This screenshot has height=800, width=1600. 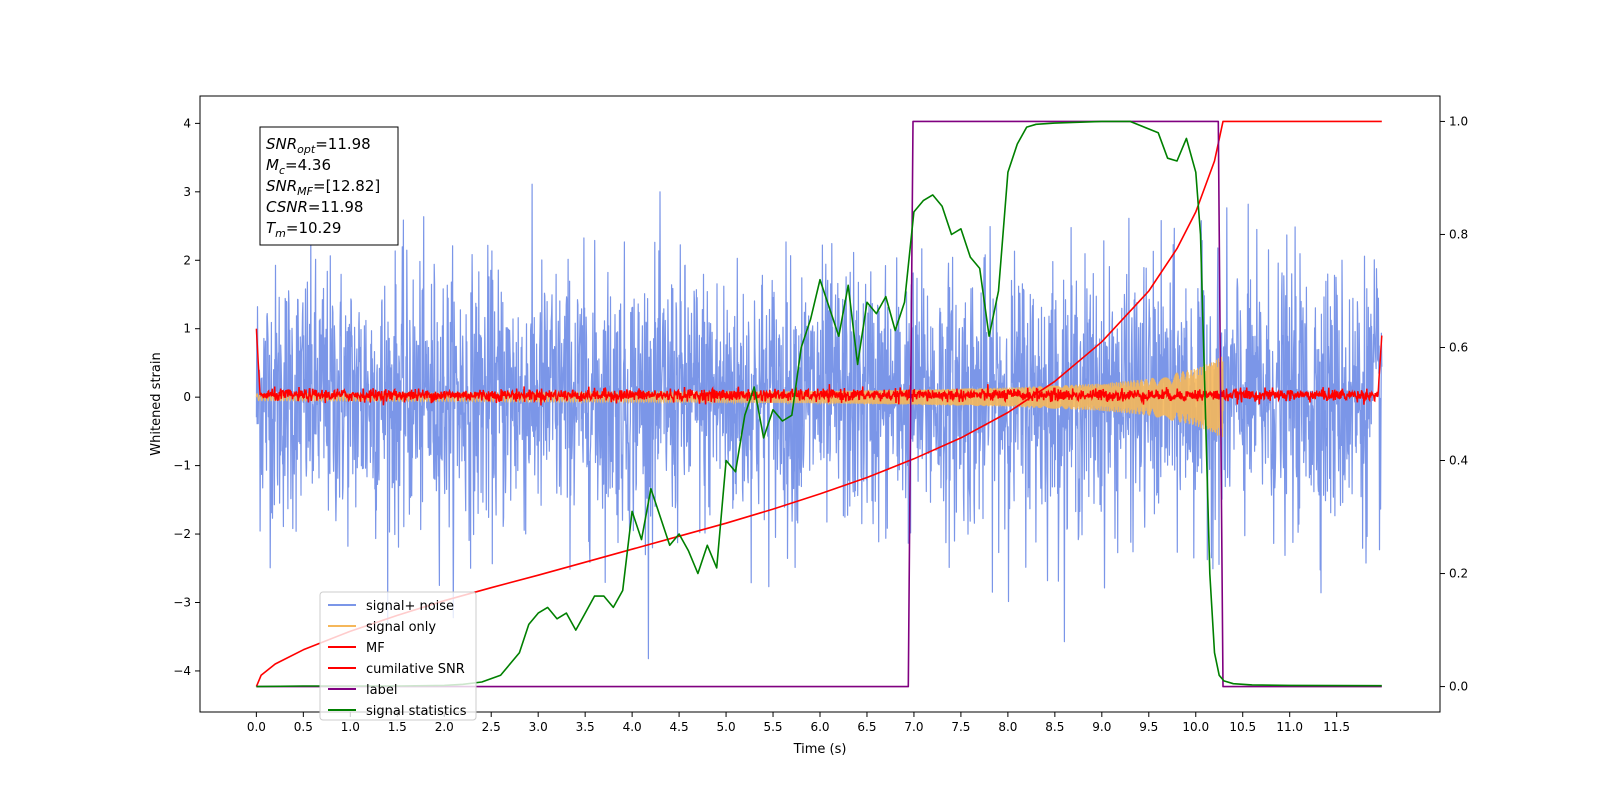 I want to click on x-tick-label: 11.5, so click(x=1336, y=727).